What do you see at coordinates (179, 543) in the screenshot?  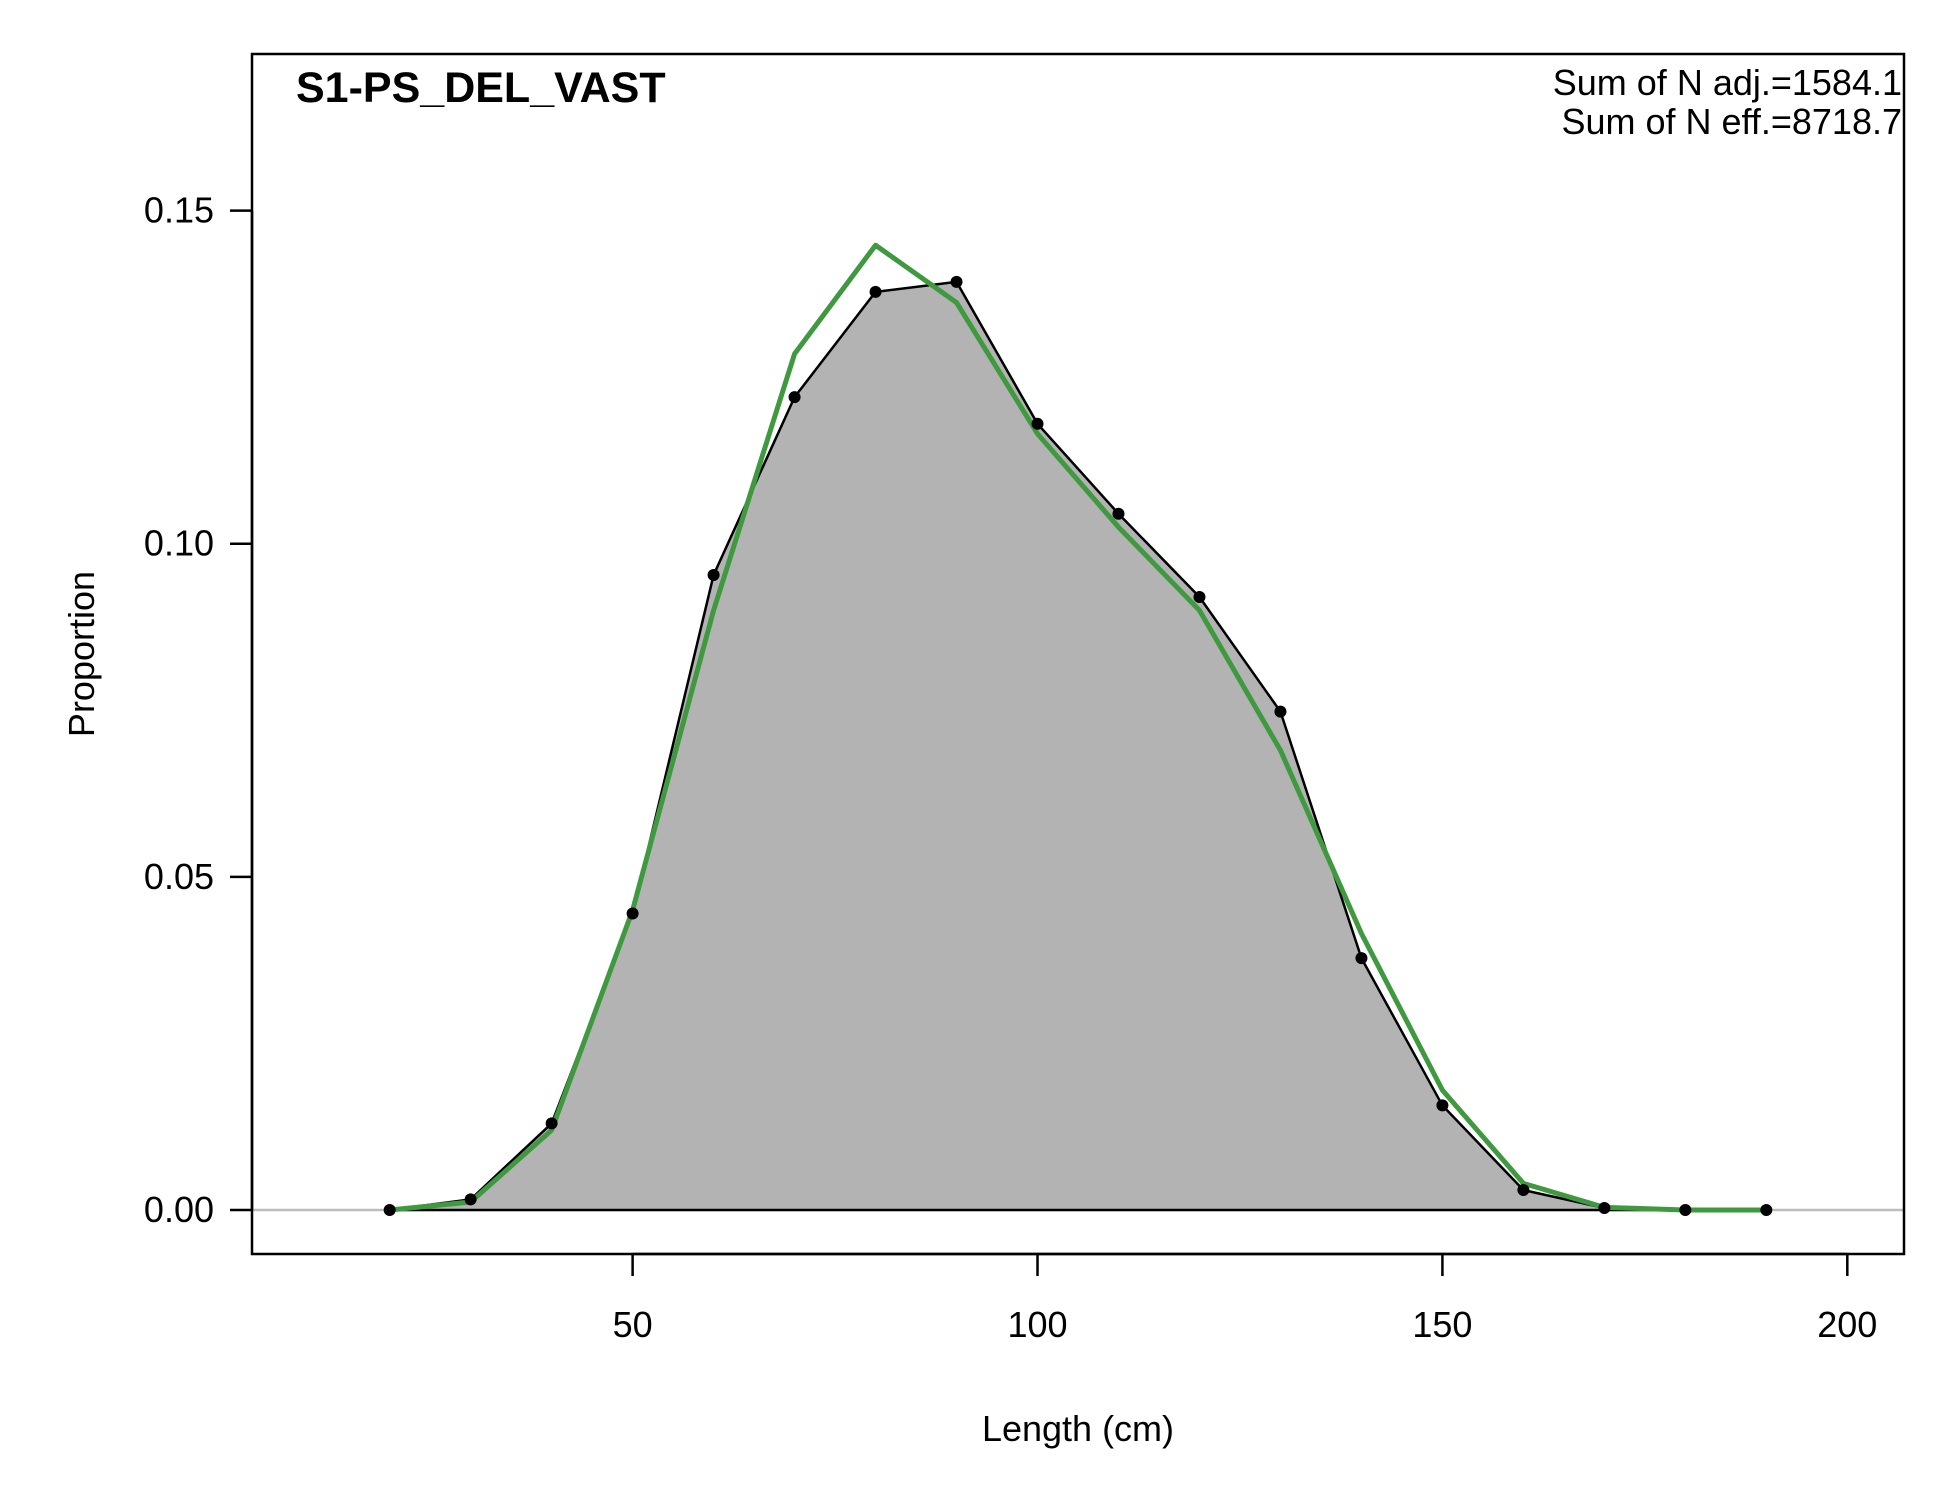 I see `y-tick-label: 0.10` at bounding box center [179, 543].